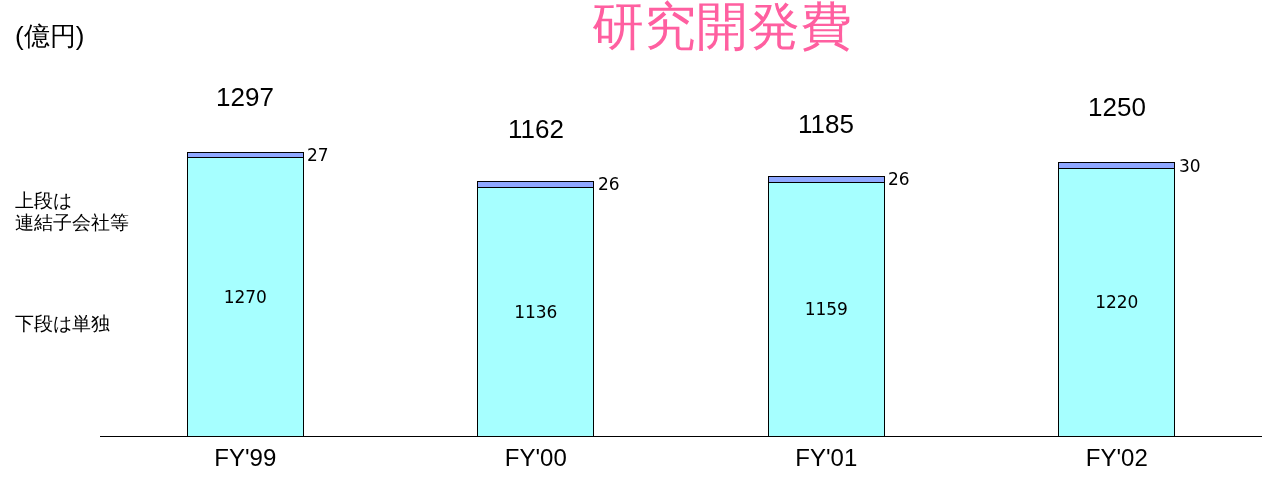 This screenshot has width=1272, height=486. I want to click on data-label: 1220, so click(1117, 302).